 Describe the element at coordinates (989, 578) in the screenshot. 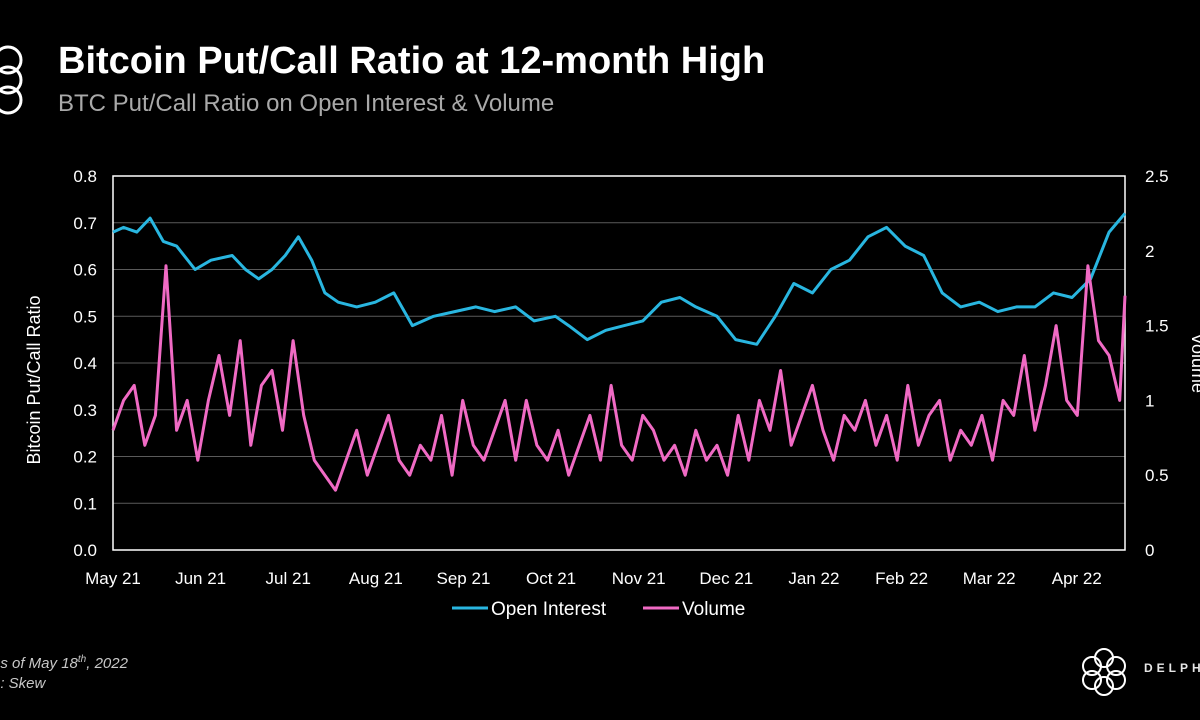

I see `x-tick-label: Mar 22` at that location.